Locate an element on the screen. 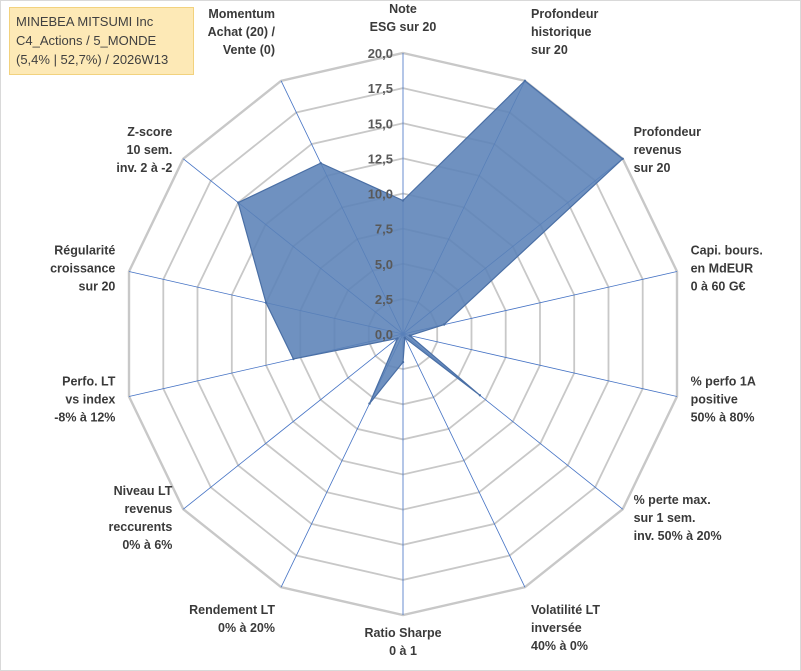 The image size is (801, 671). title-company: MINEBEA MITSUMI Inc is located at coordinates (85, 21).